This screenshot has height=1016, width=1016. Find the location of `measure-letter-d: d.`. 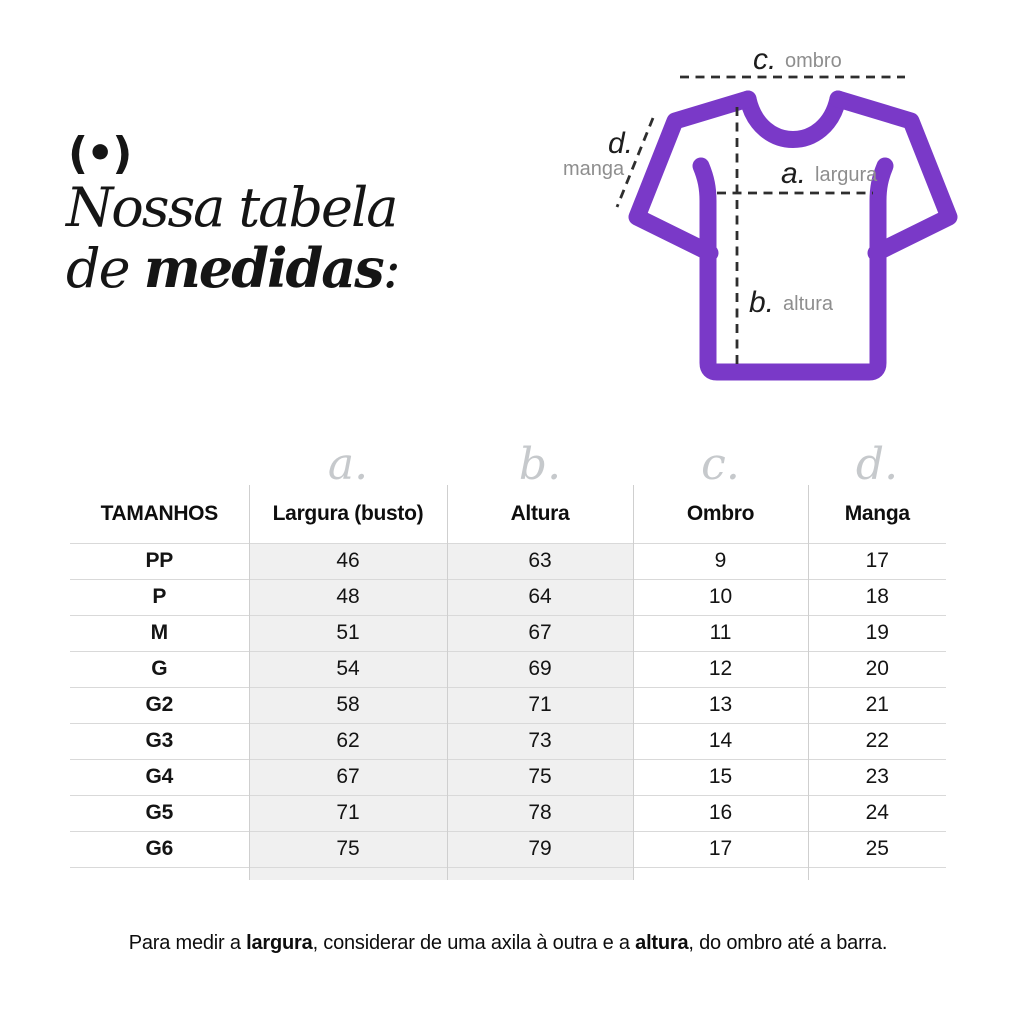

measure-letter-d: d. is located at coordinates (620, 143).